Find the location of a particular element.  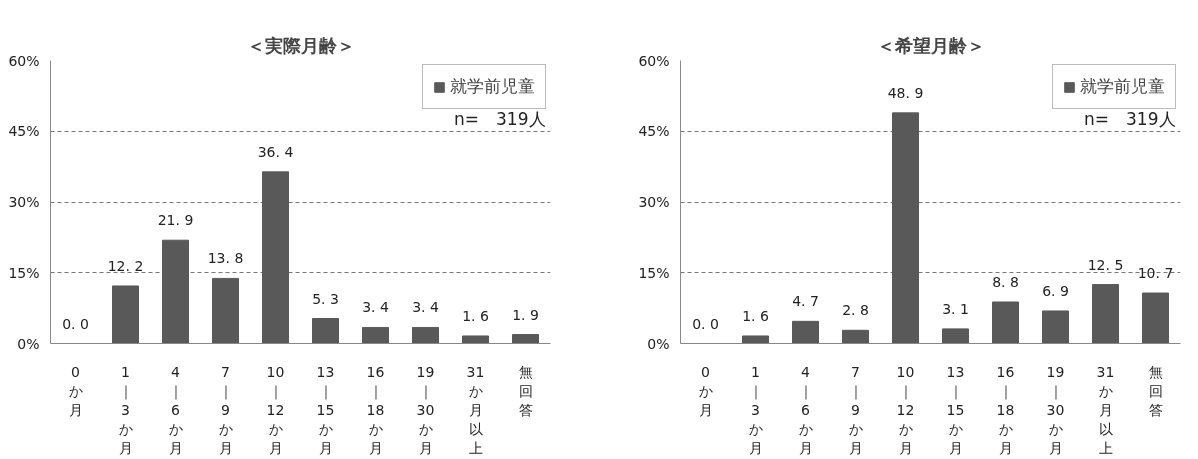

text: 21. 9 is located at coordinates (175, 220).